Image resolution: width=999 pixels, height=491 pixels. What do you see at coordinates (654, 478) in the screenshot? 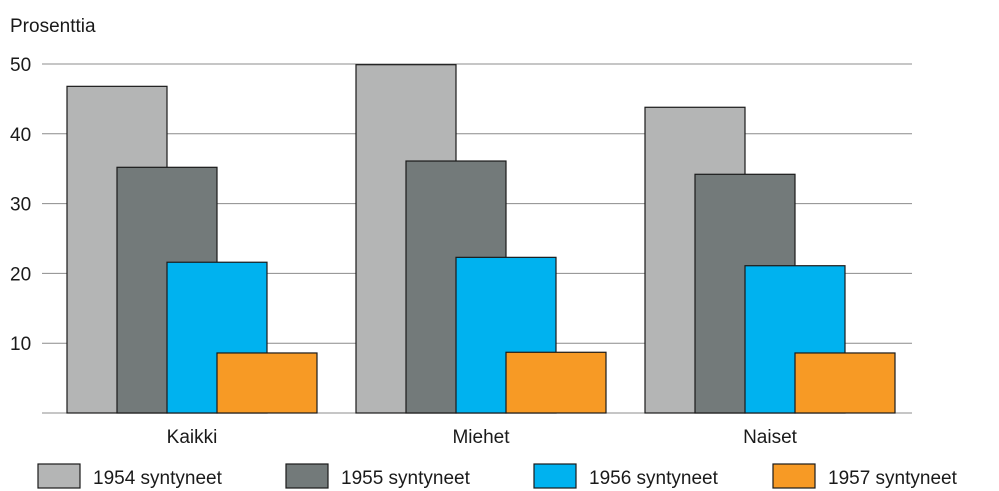
I see `legend-label: 1956 syntyneet` at bounding box center [654, 478].